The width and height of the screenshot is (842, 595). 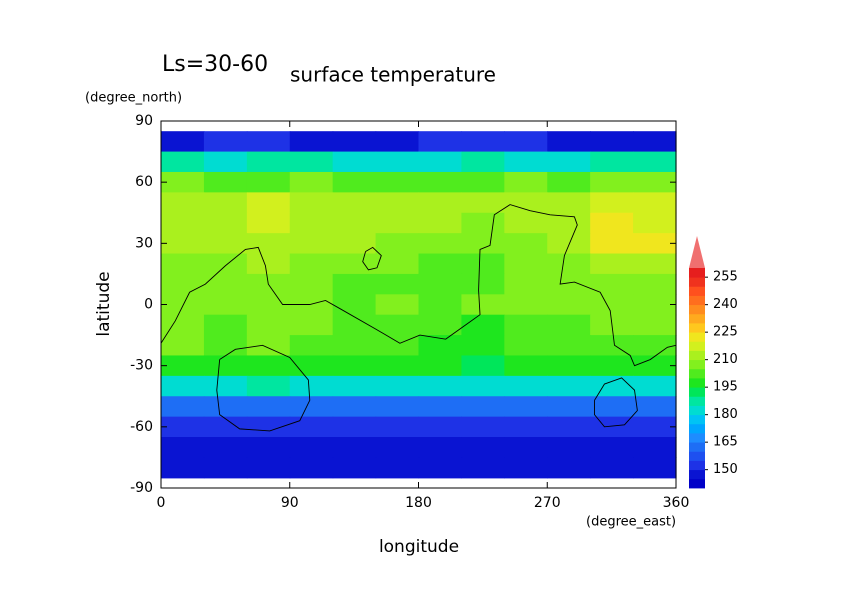 What do you see at coordinates (547, 503) in the screenshot?
I see `x-tick-label: 270` at bounding box center [547, 503].